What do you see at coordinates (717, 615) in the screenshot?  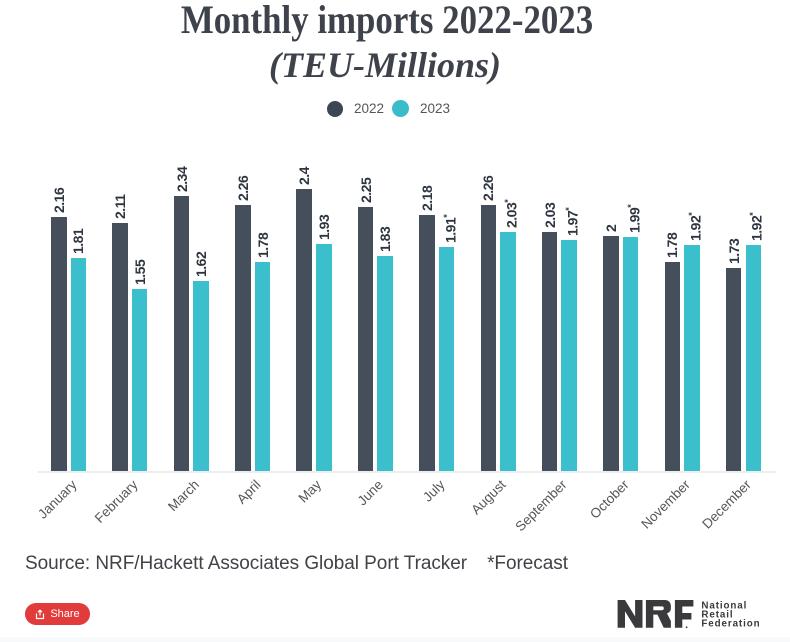 I see `svg-text: Retail` at bounding box center [717, 615].